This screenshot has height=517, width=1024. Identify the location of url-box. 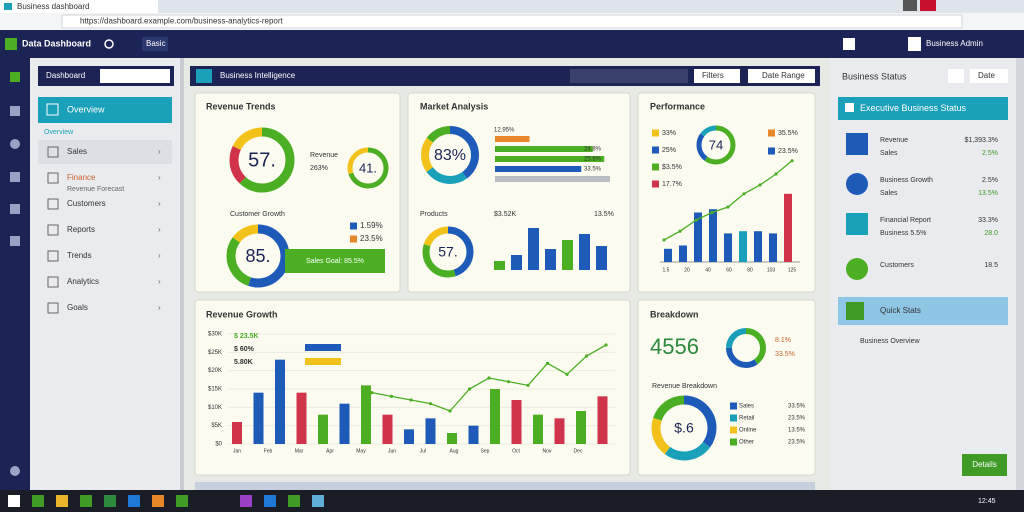
(512, 21).